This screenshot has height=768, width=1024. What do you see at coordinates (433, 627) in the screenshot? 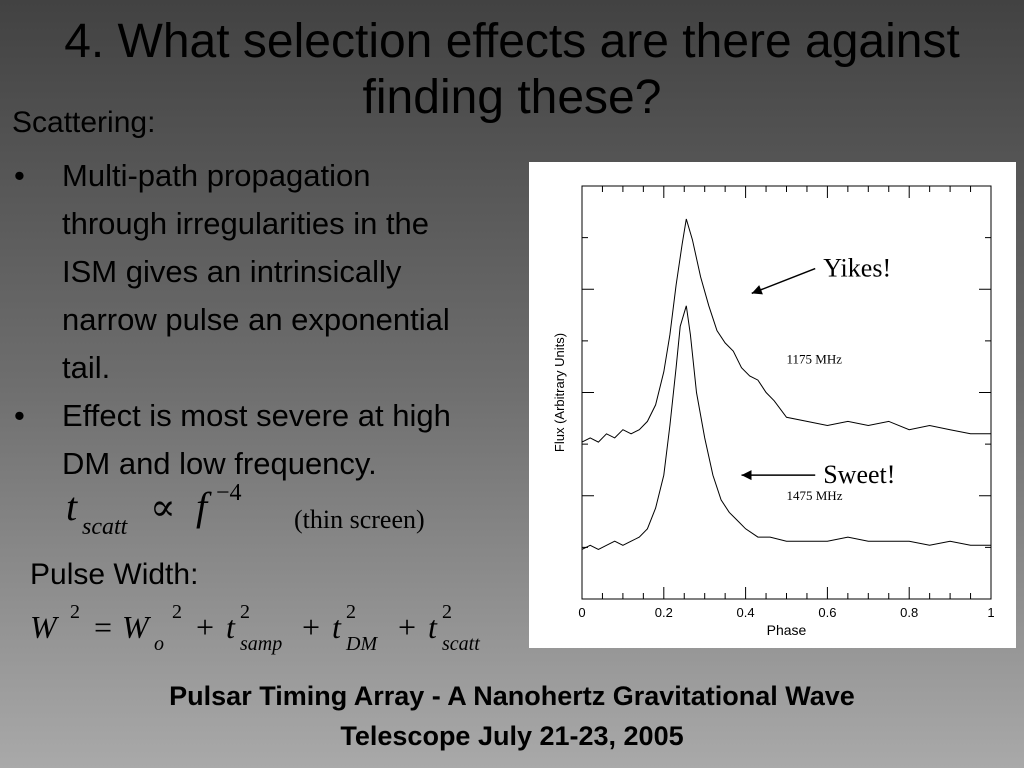
I see `eq-t-scatt: t` at bounding box center [433, 627].